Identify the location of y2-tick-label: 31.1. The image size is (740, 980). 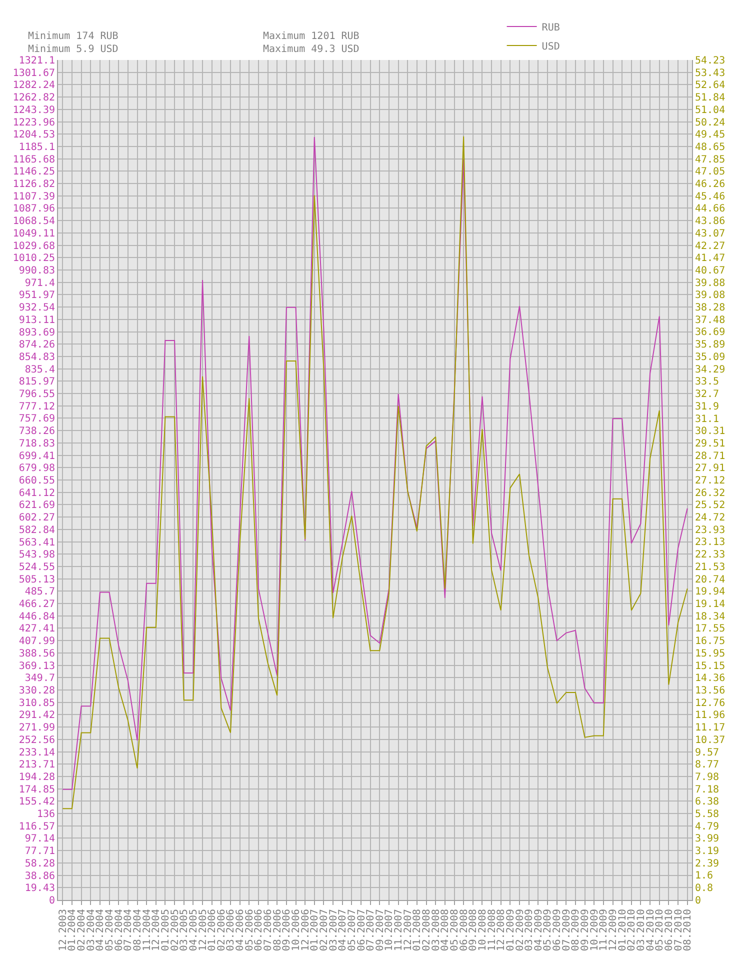
(707, 419).